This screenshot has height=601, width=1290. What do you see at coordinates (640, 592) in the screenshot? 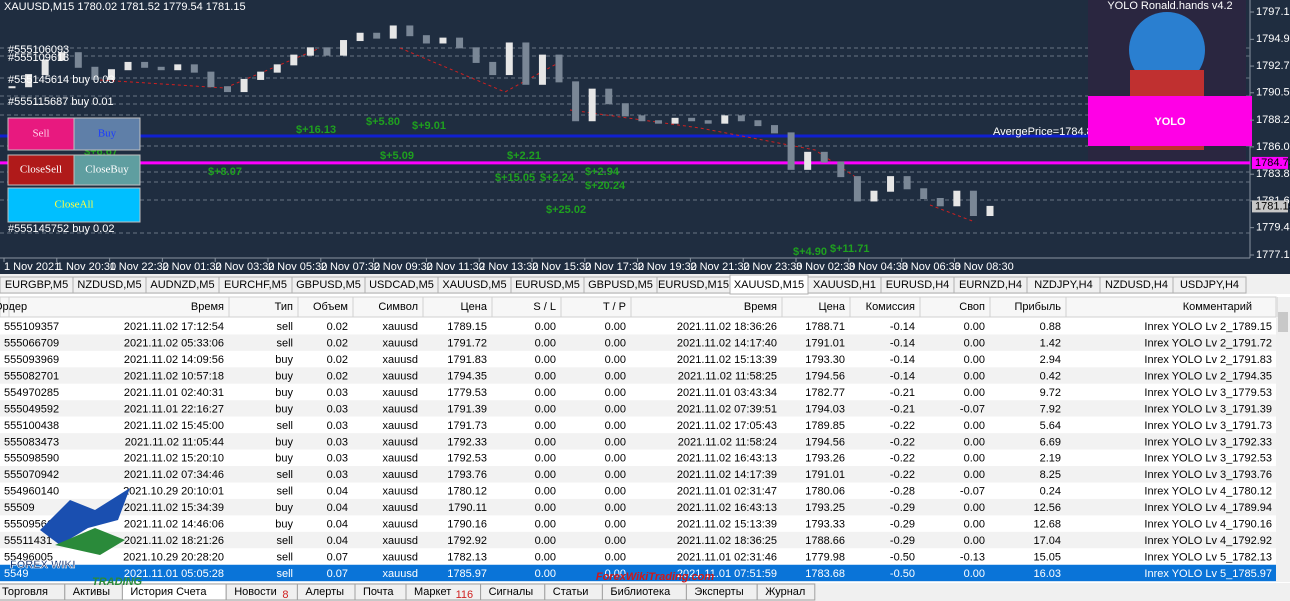
I see `bottom-tab-label: Библиотека` at bounding box center [640, 592].